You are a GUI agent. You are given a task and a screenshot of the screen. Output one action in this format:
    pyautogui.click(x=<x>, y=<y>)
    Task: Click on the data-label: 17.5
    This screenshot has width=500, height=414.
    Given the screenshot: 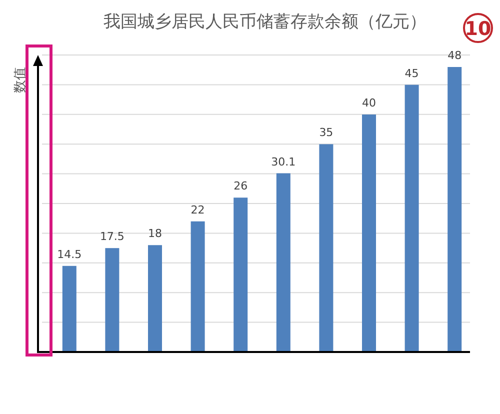 What is the action you would take?
    pyautogui.click(x=112, y=237)
    